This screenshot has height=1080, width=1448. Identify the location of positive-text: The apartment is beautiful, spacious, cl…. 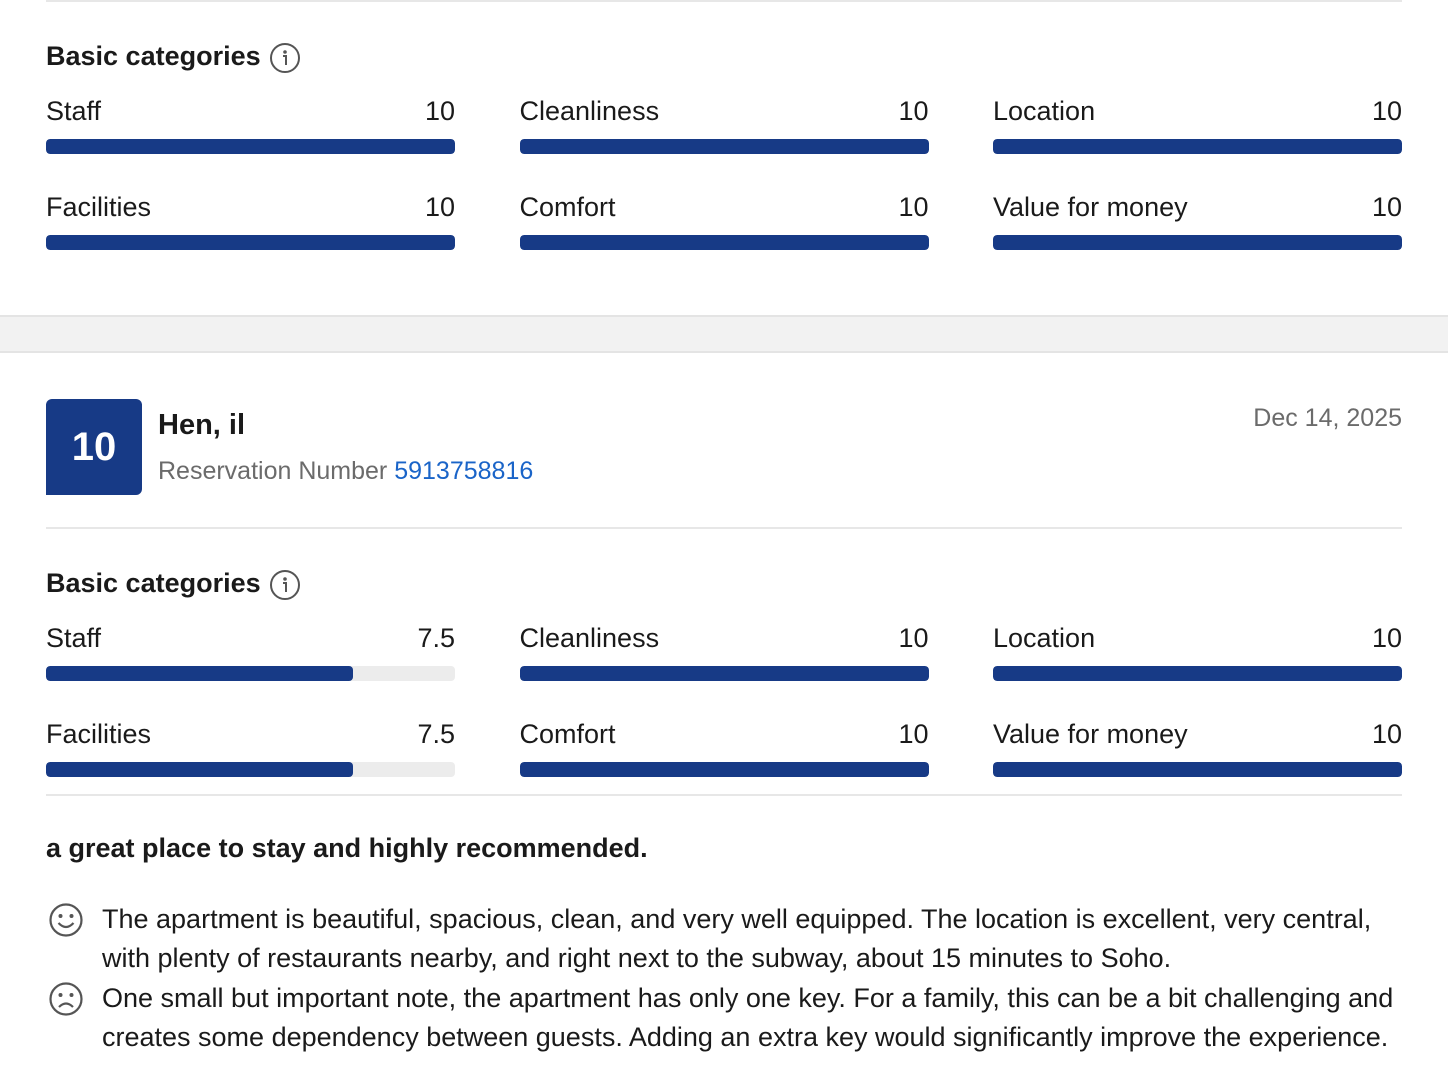
(737, 938).